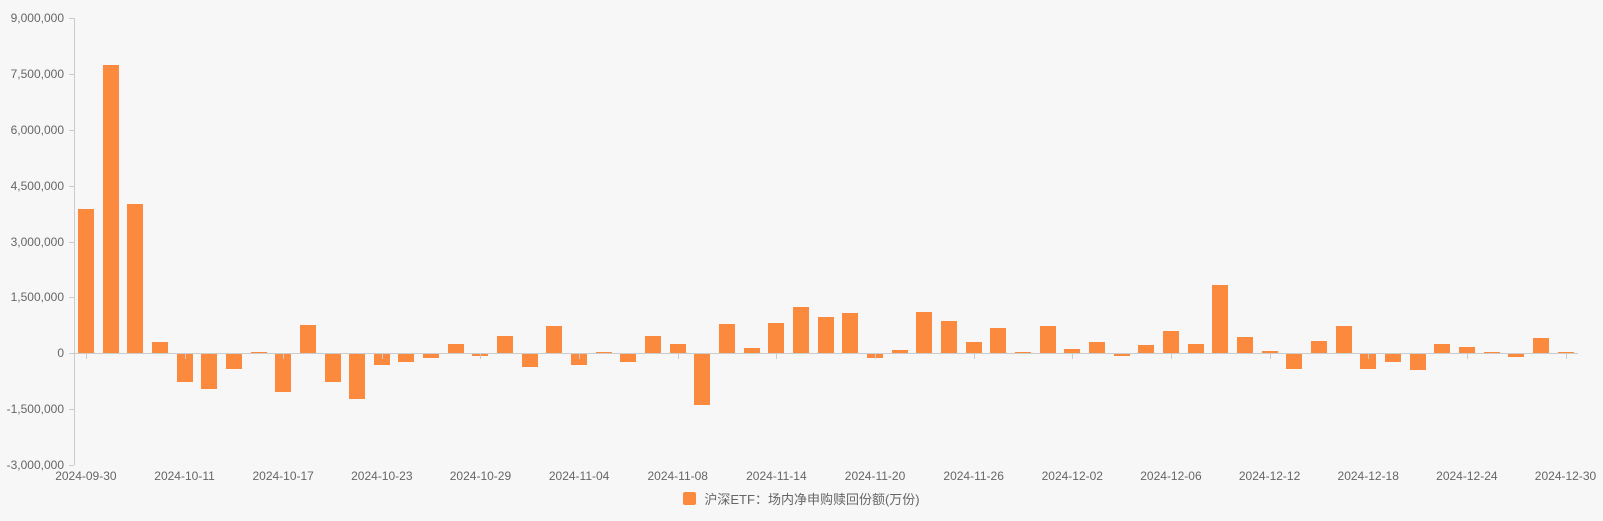 This screenshot has height=521, width=1603. Describe the element at coordinates (37, 297) in the screenshot. I see `y-tick-label: 1,500,000` at that location.